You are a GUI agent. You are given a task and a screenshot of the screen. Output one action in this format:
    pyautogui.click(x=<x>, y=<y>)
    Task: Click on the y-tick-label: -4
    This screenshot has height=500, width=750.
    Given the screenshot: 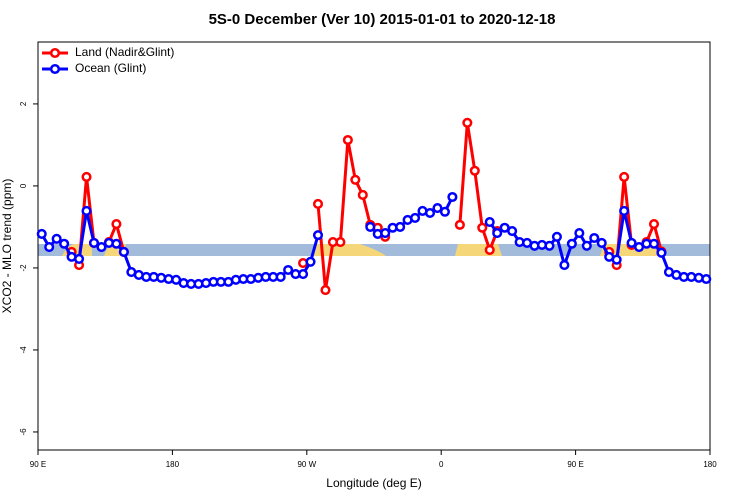 What is the action you would take?
    pyautogui.click(x=23, y=350)
    